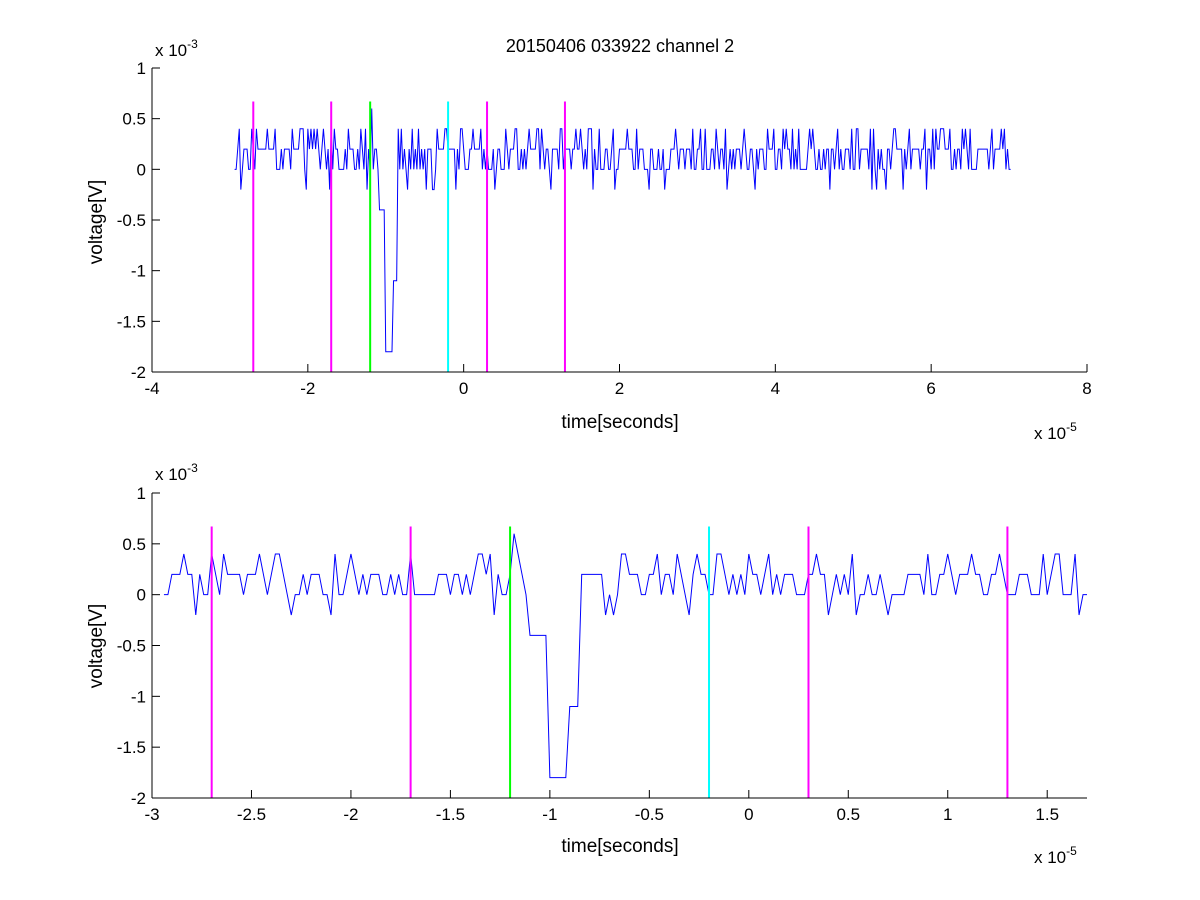  Describe the element at coordinates (848, 814) in the screenshot. I see `x-tick-label: 0.5` at that location.